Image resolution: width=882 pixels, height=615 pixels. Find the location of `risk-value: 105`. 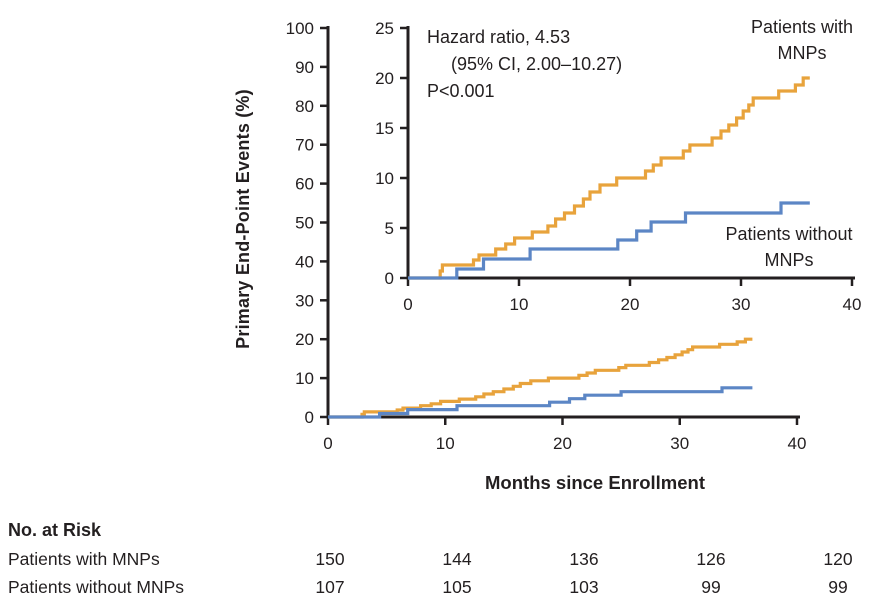

risk-value: 105 is located at coordinates (457, 587).